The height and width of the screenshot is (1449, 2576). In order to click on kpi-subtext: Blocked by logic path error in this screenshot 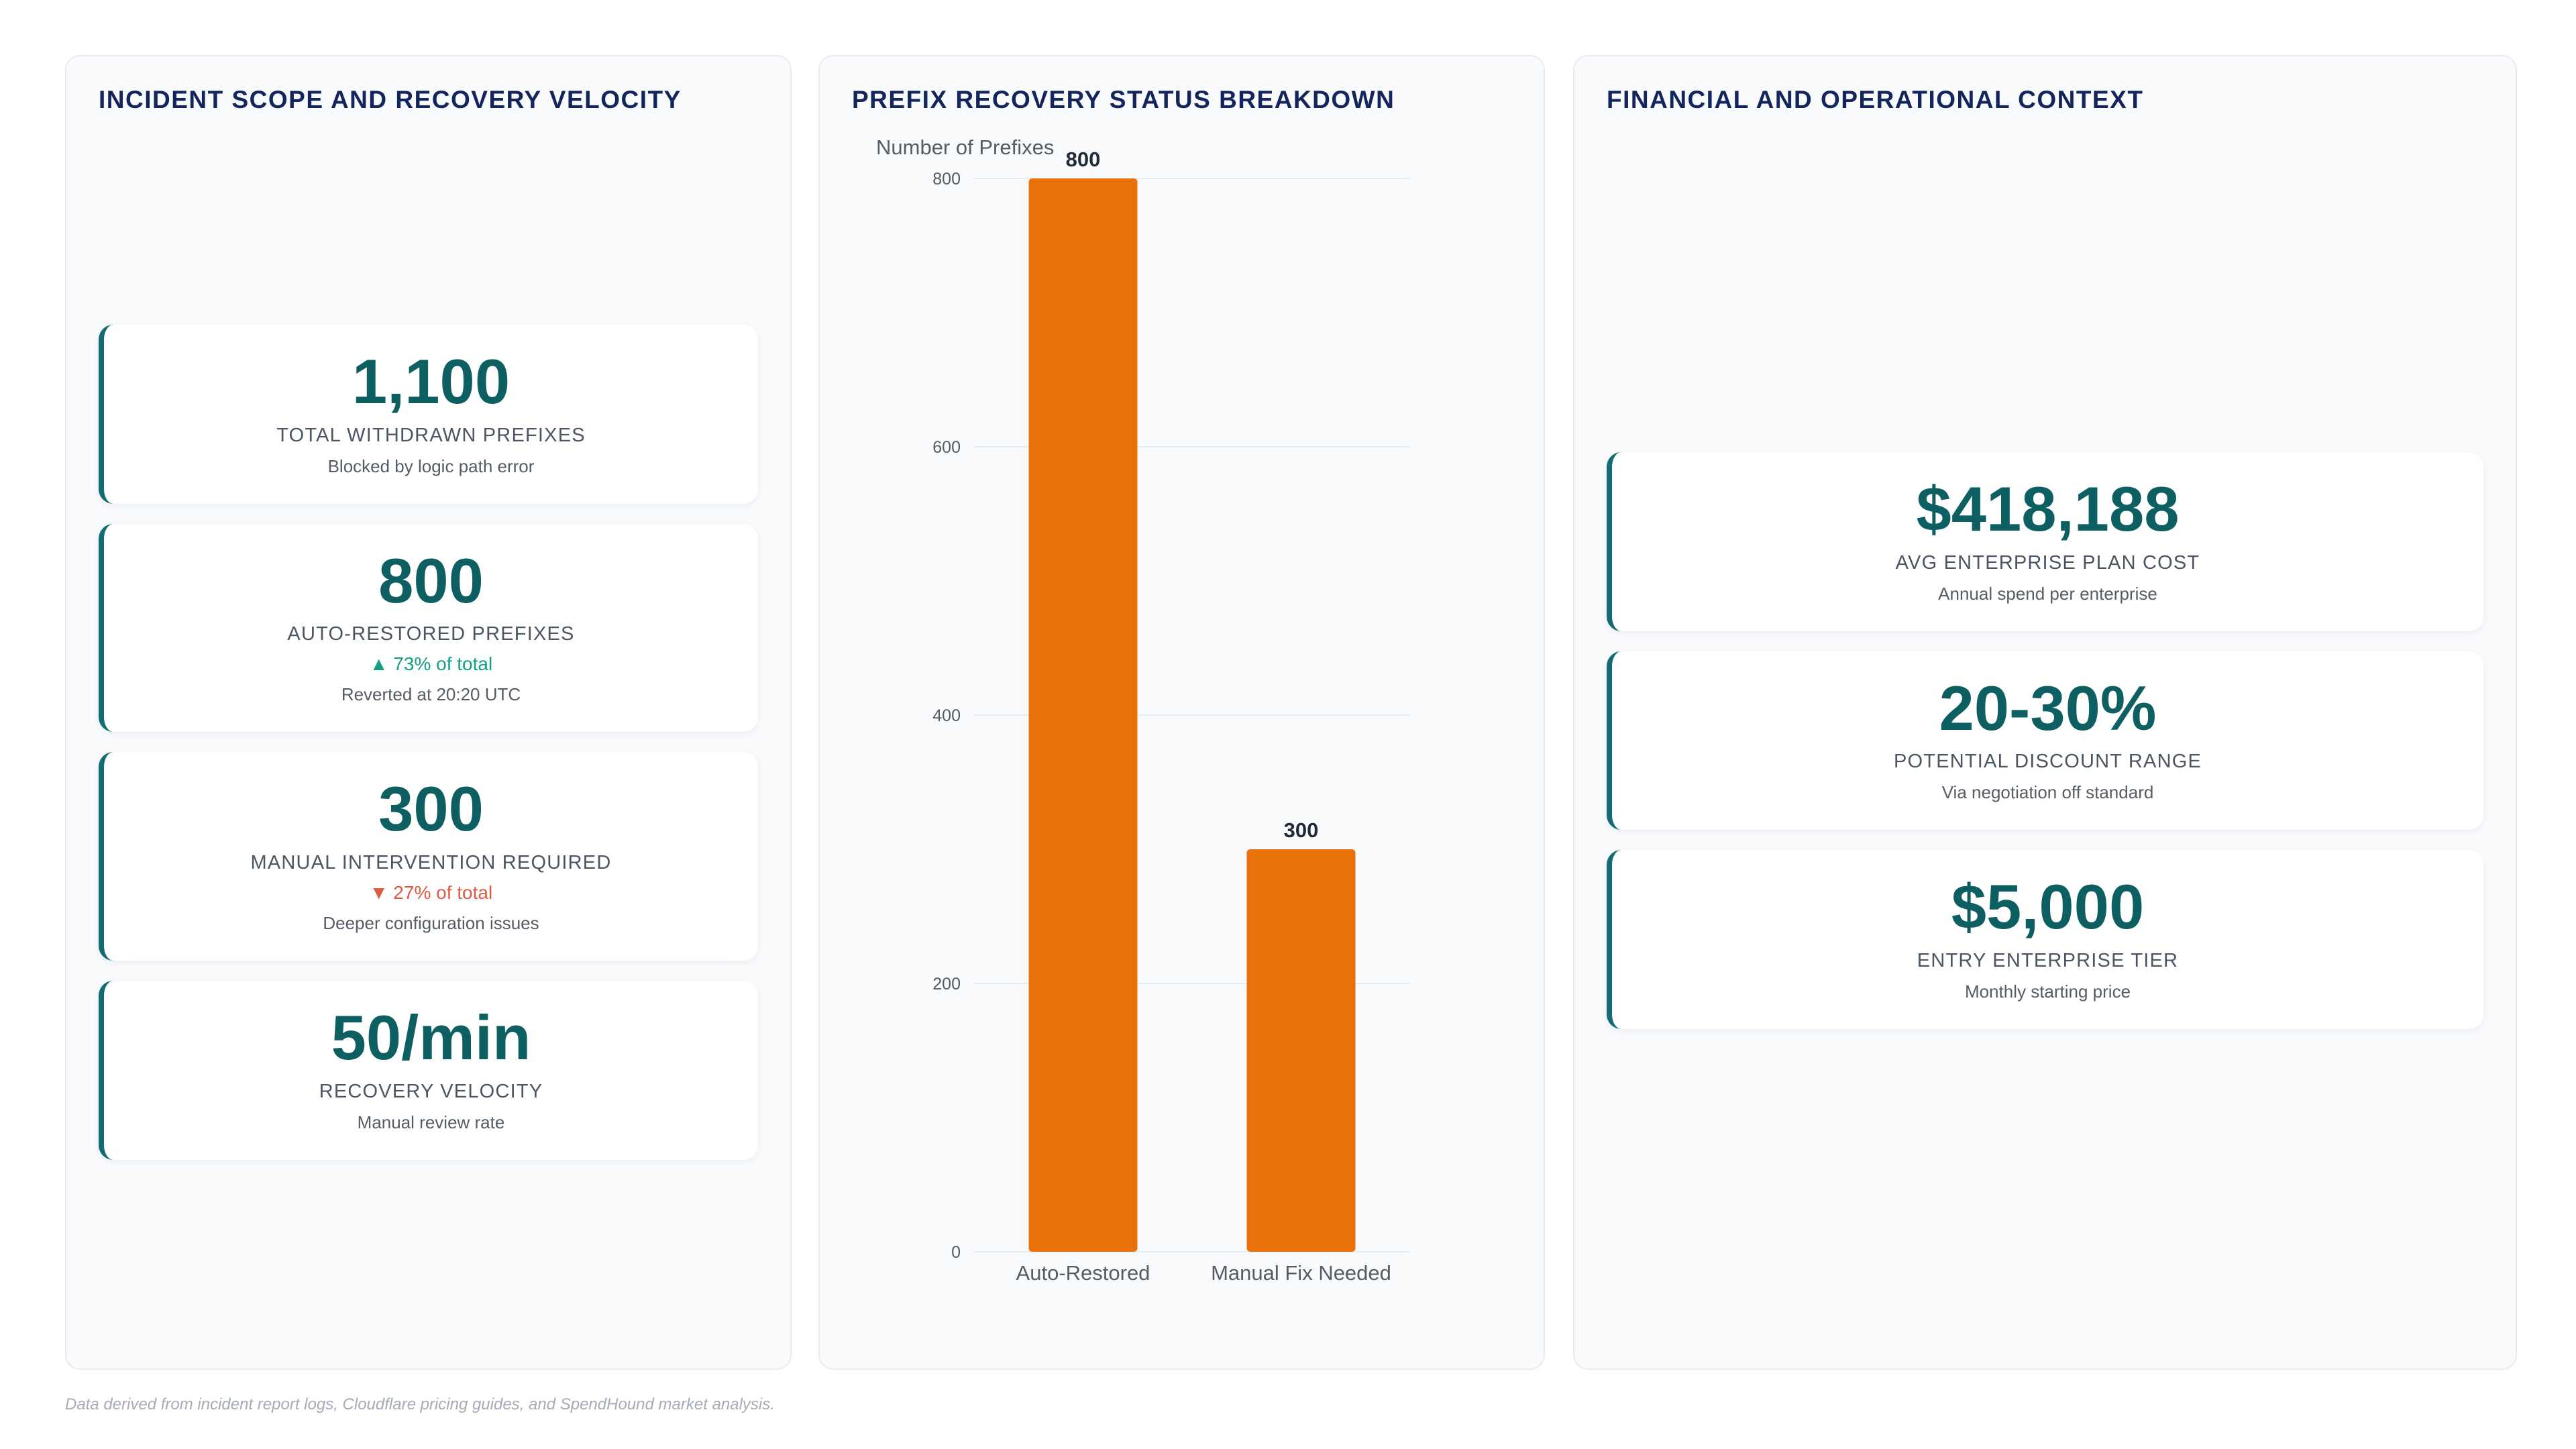, I will do `click(431, 465)`.